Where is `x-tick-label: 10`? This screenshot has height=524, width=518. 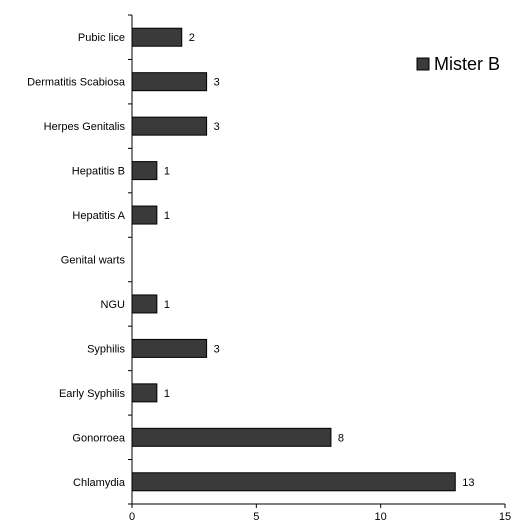
x-tick-label: 10 is located at coordinates (381, 517).